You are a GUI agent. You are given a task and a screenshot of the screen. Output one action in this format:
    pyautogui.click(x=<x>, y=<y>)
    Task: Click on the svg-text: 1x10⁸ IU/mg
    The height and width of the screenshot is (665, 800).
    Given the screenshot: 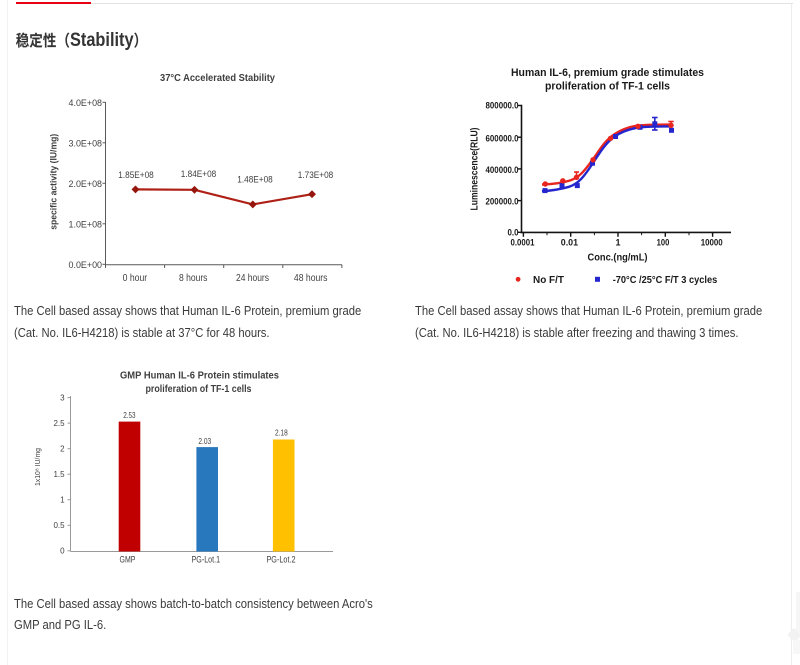 What is the action you would take?
    pyautogui.click(x=38, y=467)
    